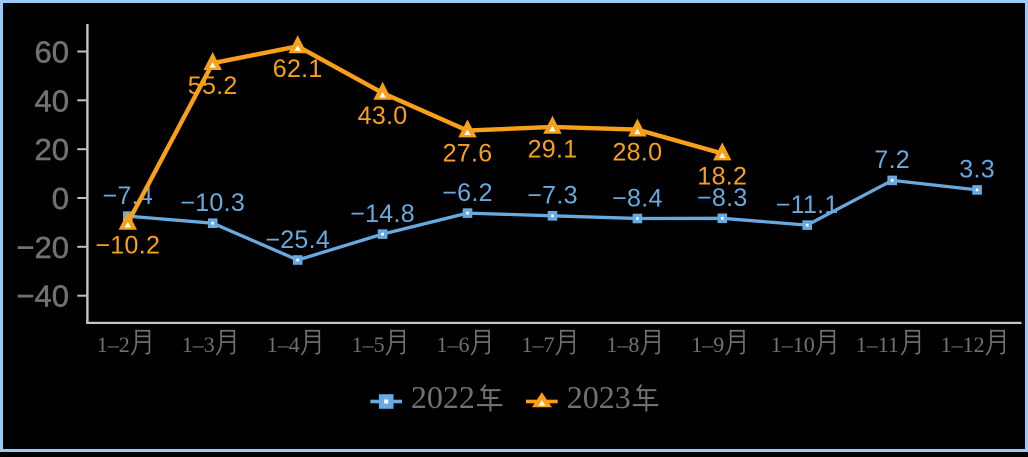 This screenshot has height=457, width=1028. Describe the element at coordinates (963, 344) in the screenshot. I see `svg-text: 1–12` at that location.